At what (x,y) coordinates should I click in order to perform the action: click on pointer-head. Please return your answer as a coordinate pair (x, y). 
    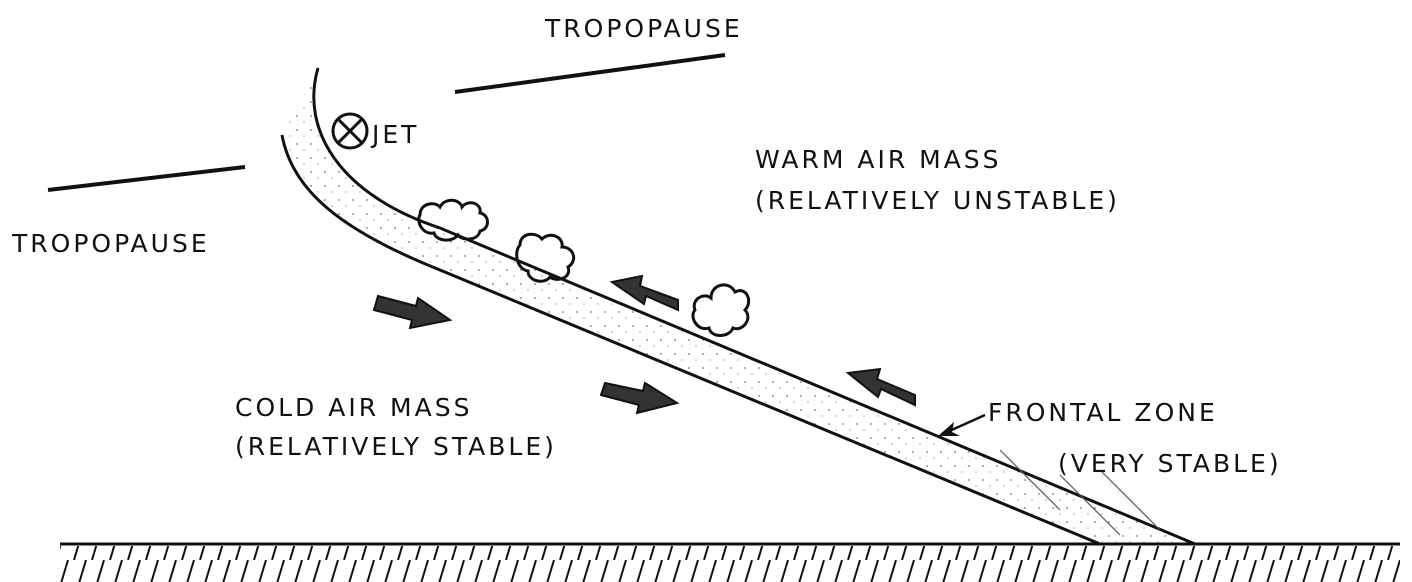
    Looking at the image, I should click on (949, 429).